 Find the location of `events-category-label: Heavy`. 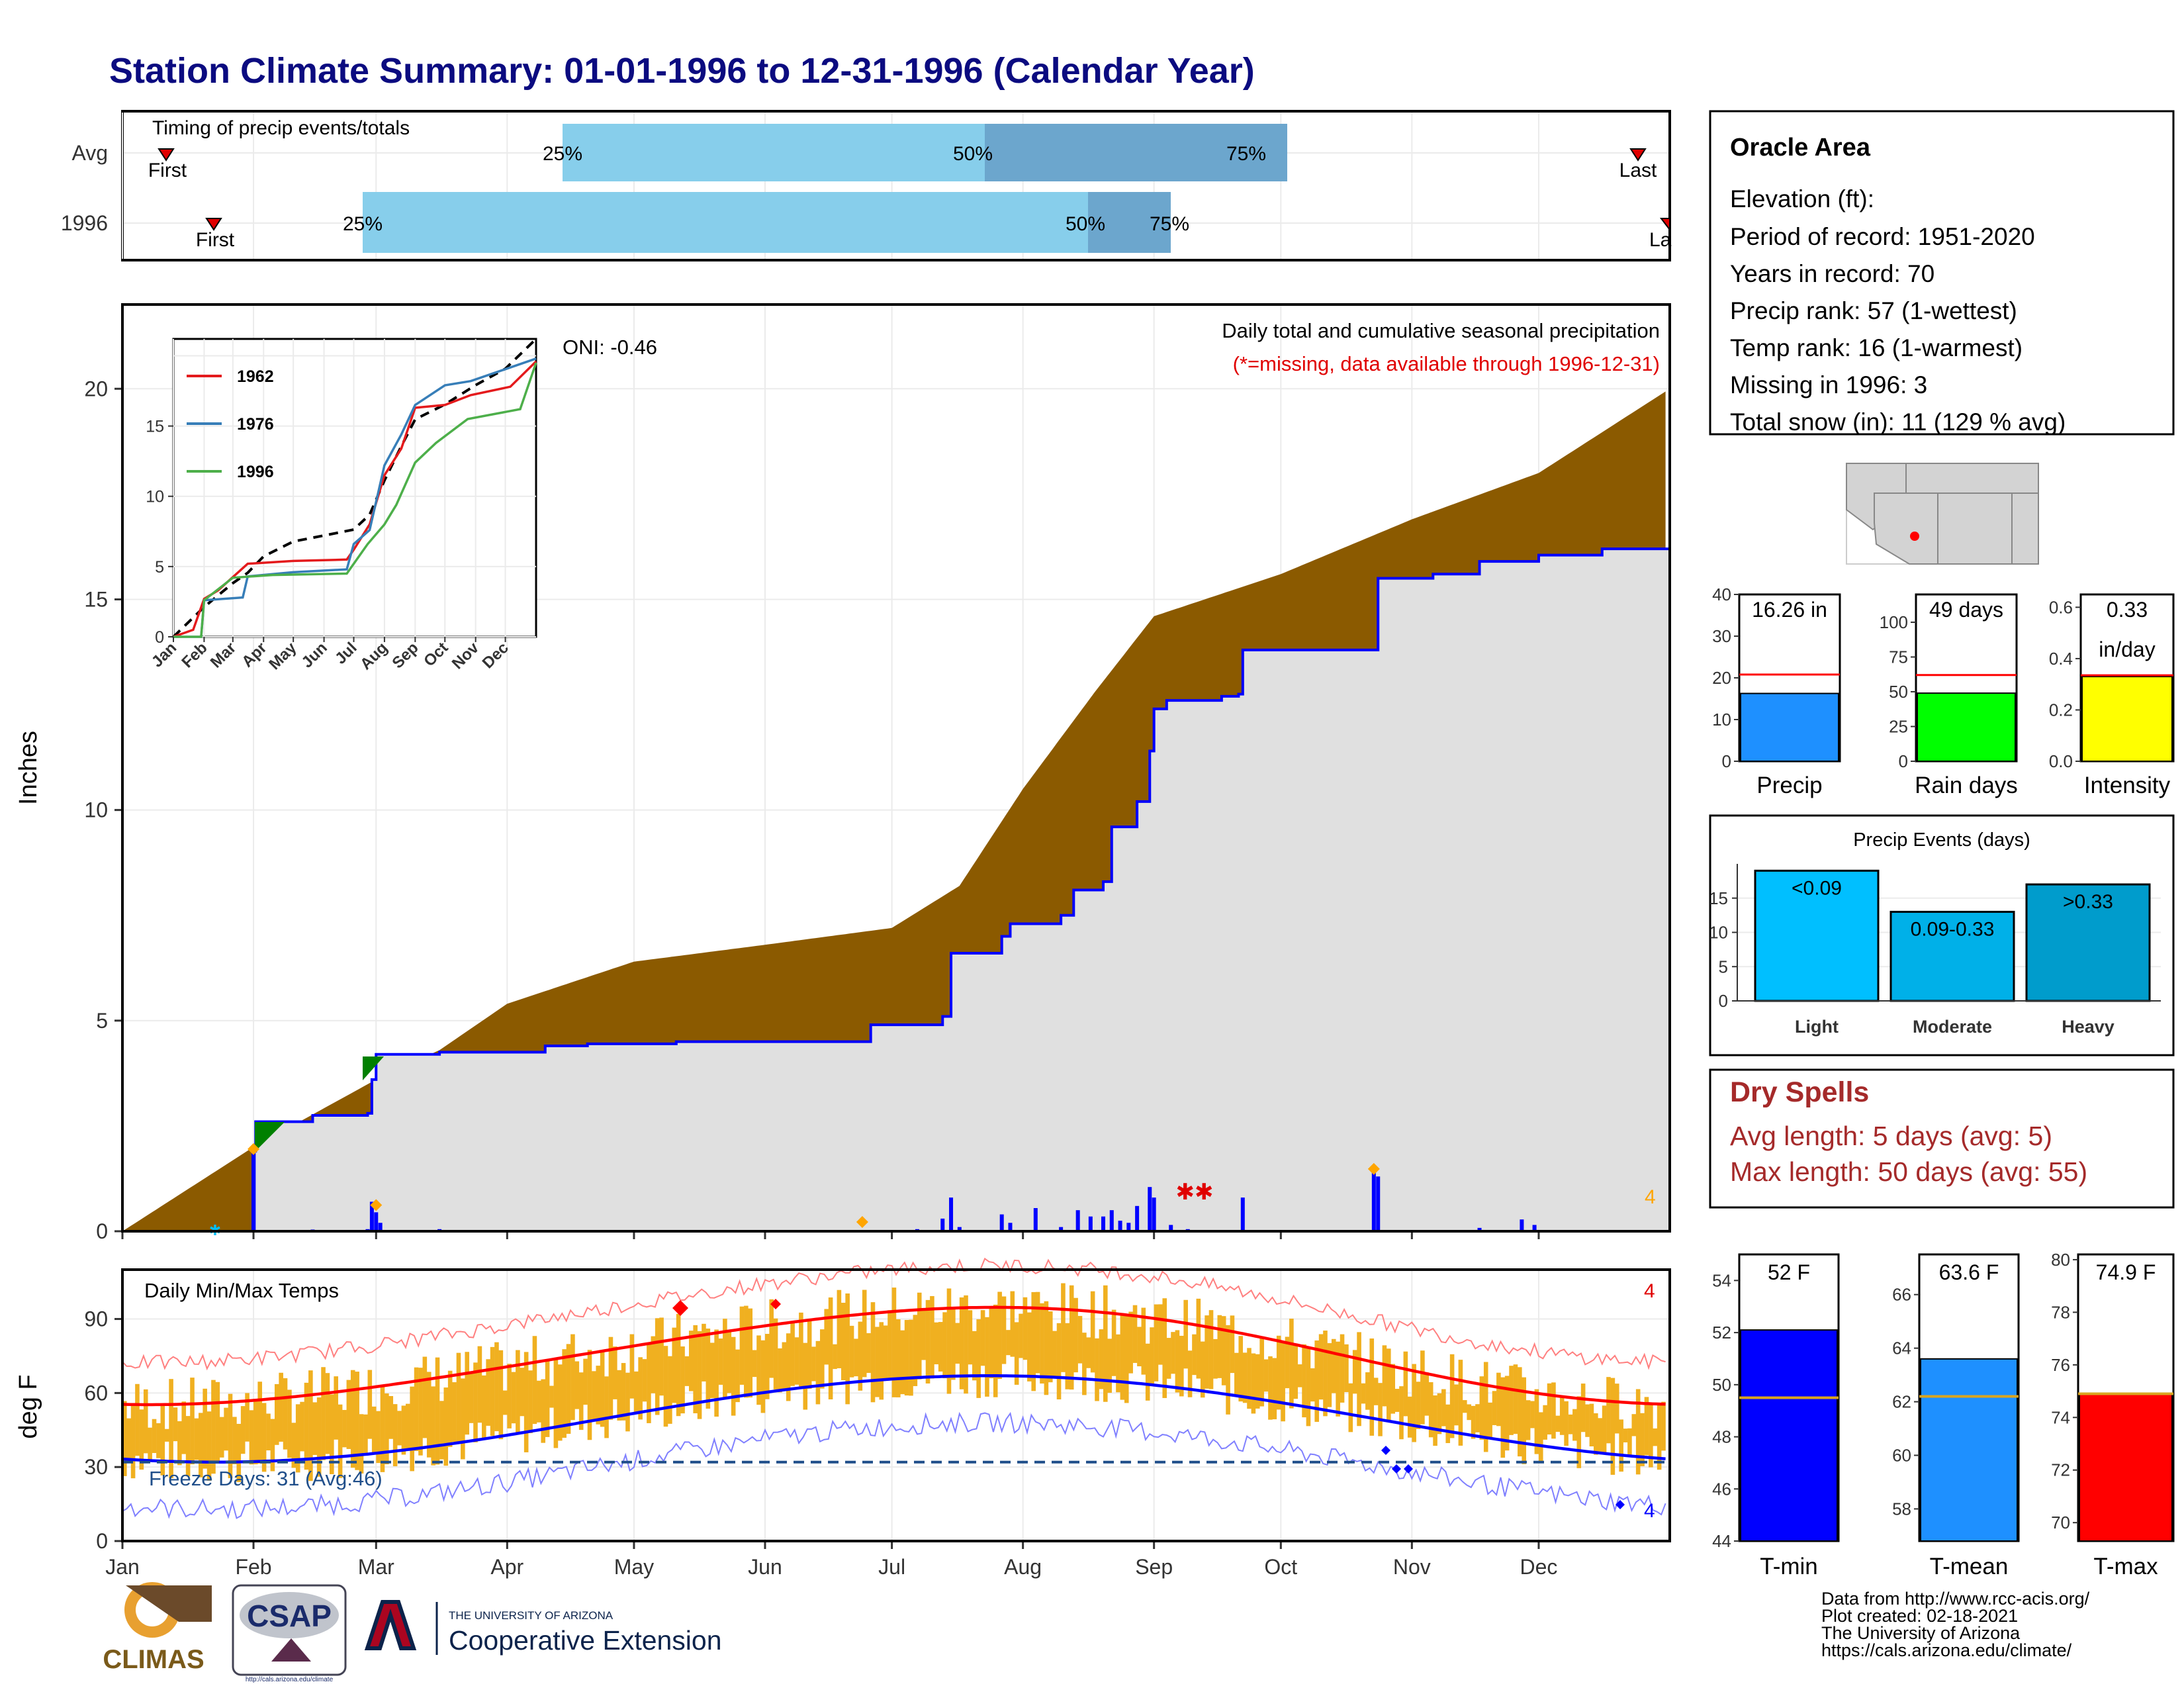

events-category-label: Heavy is located at coordinates (2088, 1027).